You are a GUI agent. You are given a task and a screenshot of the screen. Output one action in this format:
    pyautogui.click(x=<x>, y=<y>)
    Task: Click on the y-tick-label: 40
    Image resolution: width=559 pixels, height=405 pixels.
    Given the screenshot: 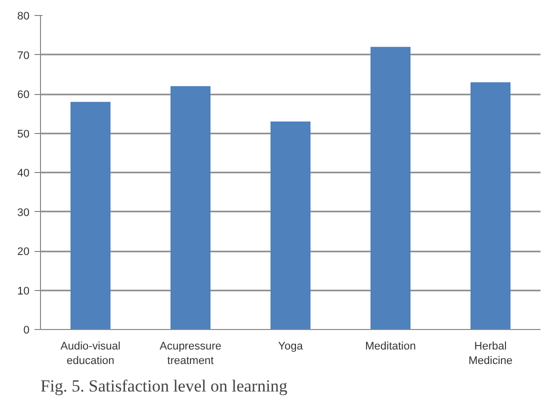 What is the action you would take?
    pyautogui.click(x=23, y=174)
    